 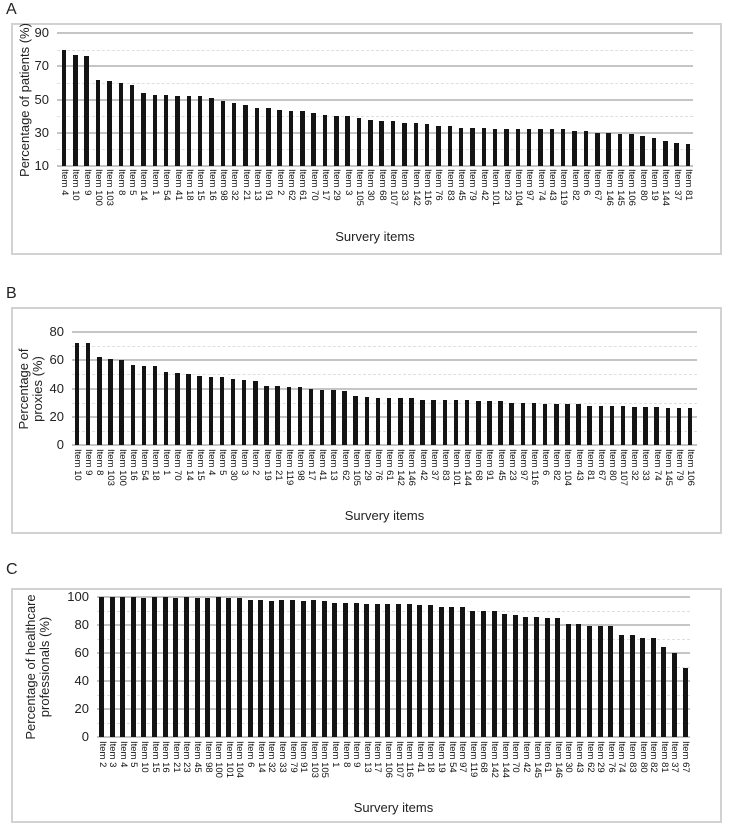 I want to click on x-tick-label: Item 97, so click(x=530, y=185).